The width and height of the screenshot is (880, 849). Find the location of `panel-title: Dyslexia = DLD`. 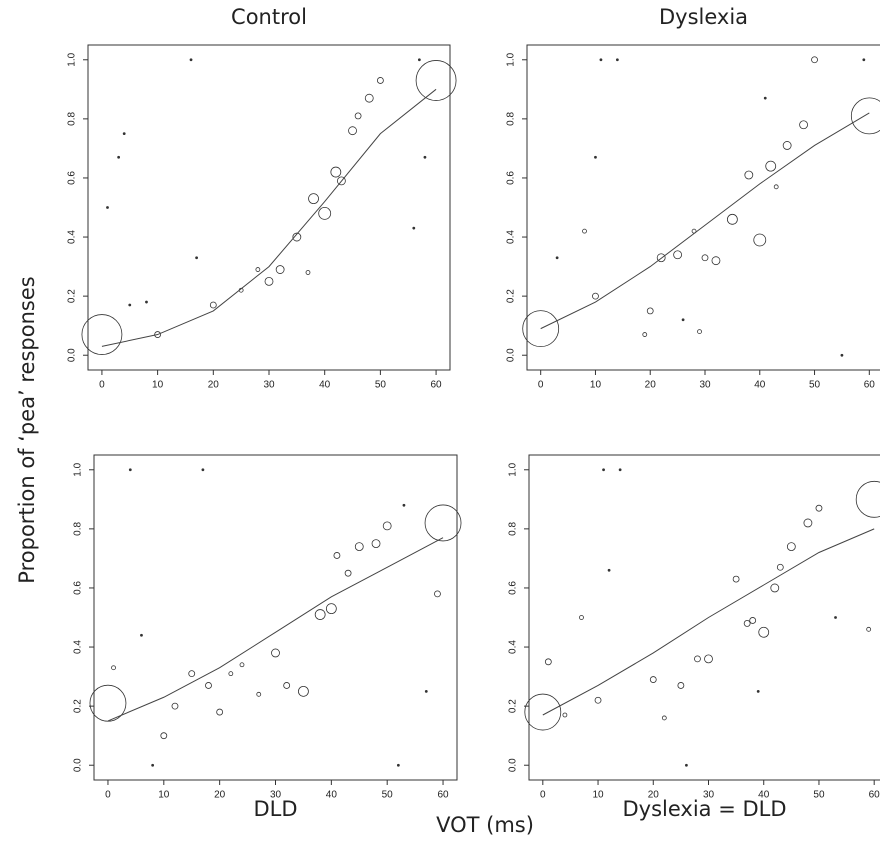

panel-title: Dyslexia = DLD is located at coordinates (704, 809).